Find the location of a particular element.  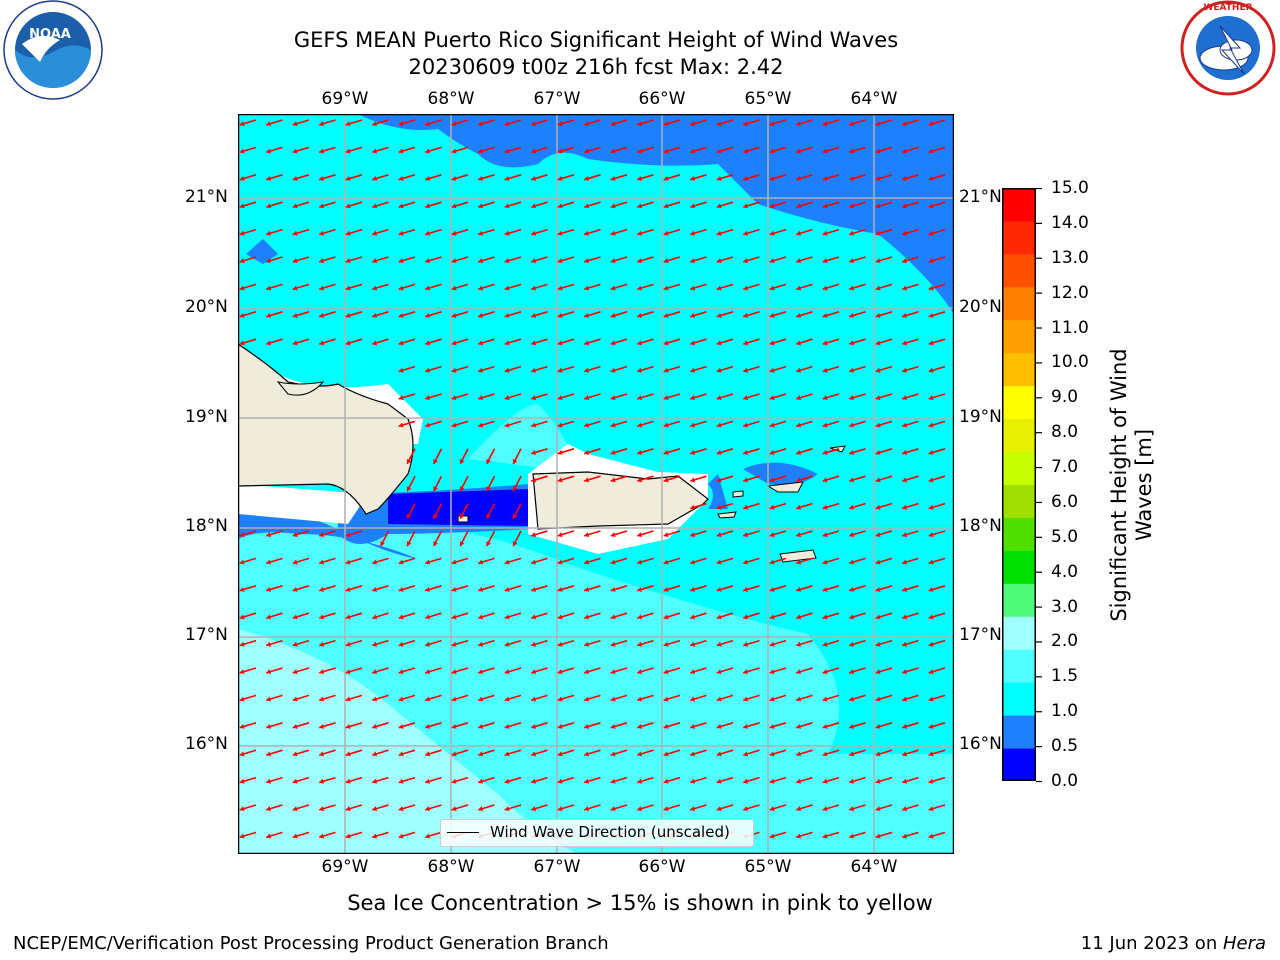

colorbar-tick-label: 0.0 is located at coordinates (1065, 781).